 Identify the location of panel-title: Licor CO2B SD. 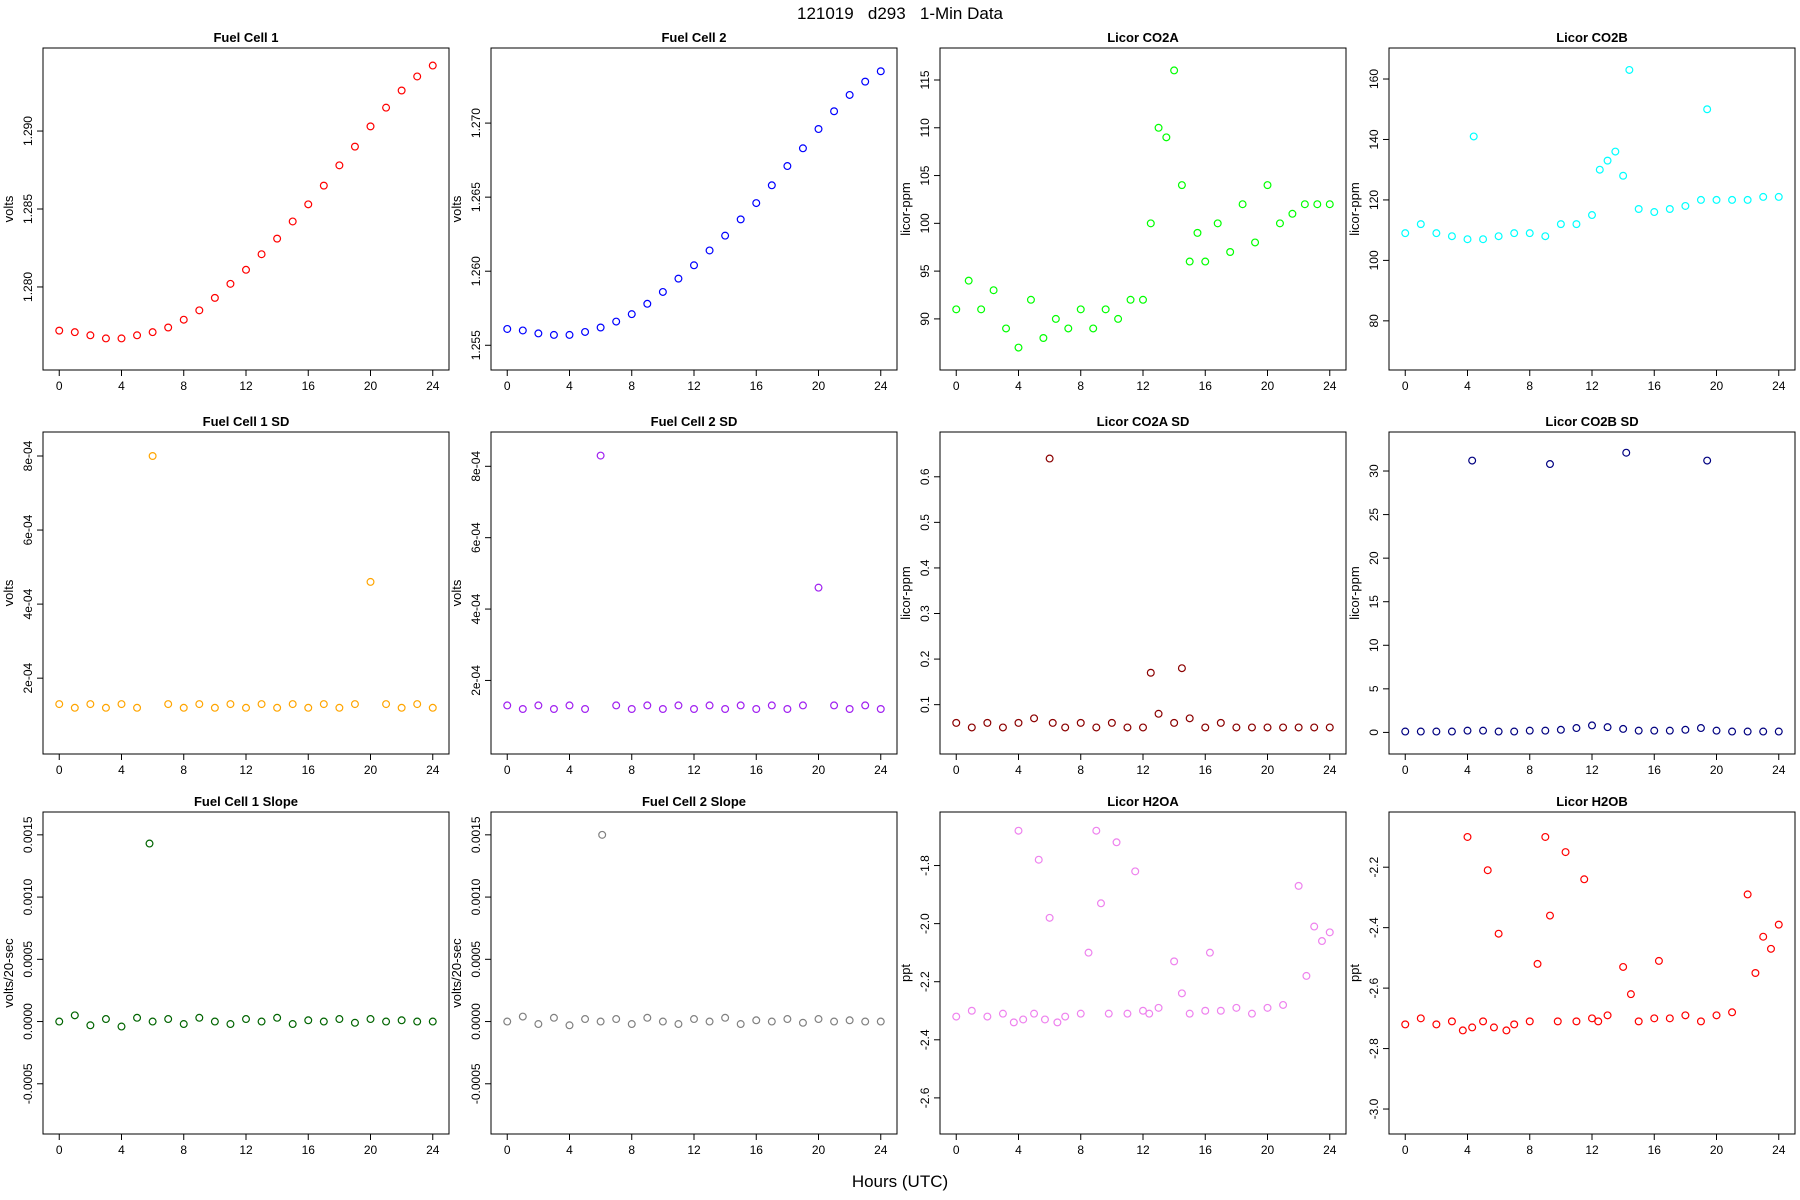
(1591, 421).